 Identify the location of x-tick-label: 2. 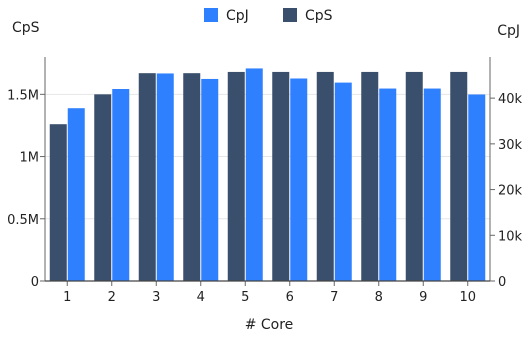
(112, 297).